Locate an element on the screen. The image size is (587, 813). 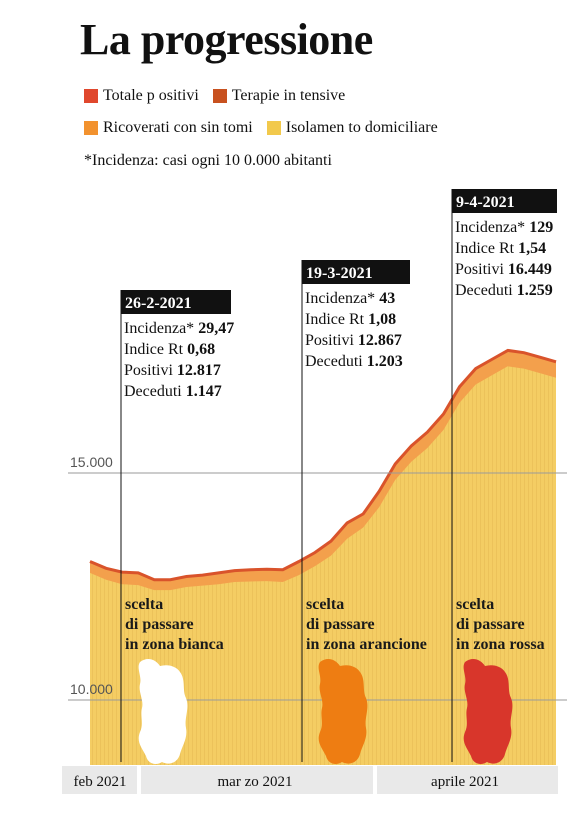
legend-label: Ricoverati con sin tomi is located at coordinates (178, 127).